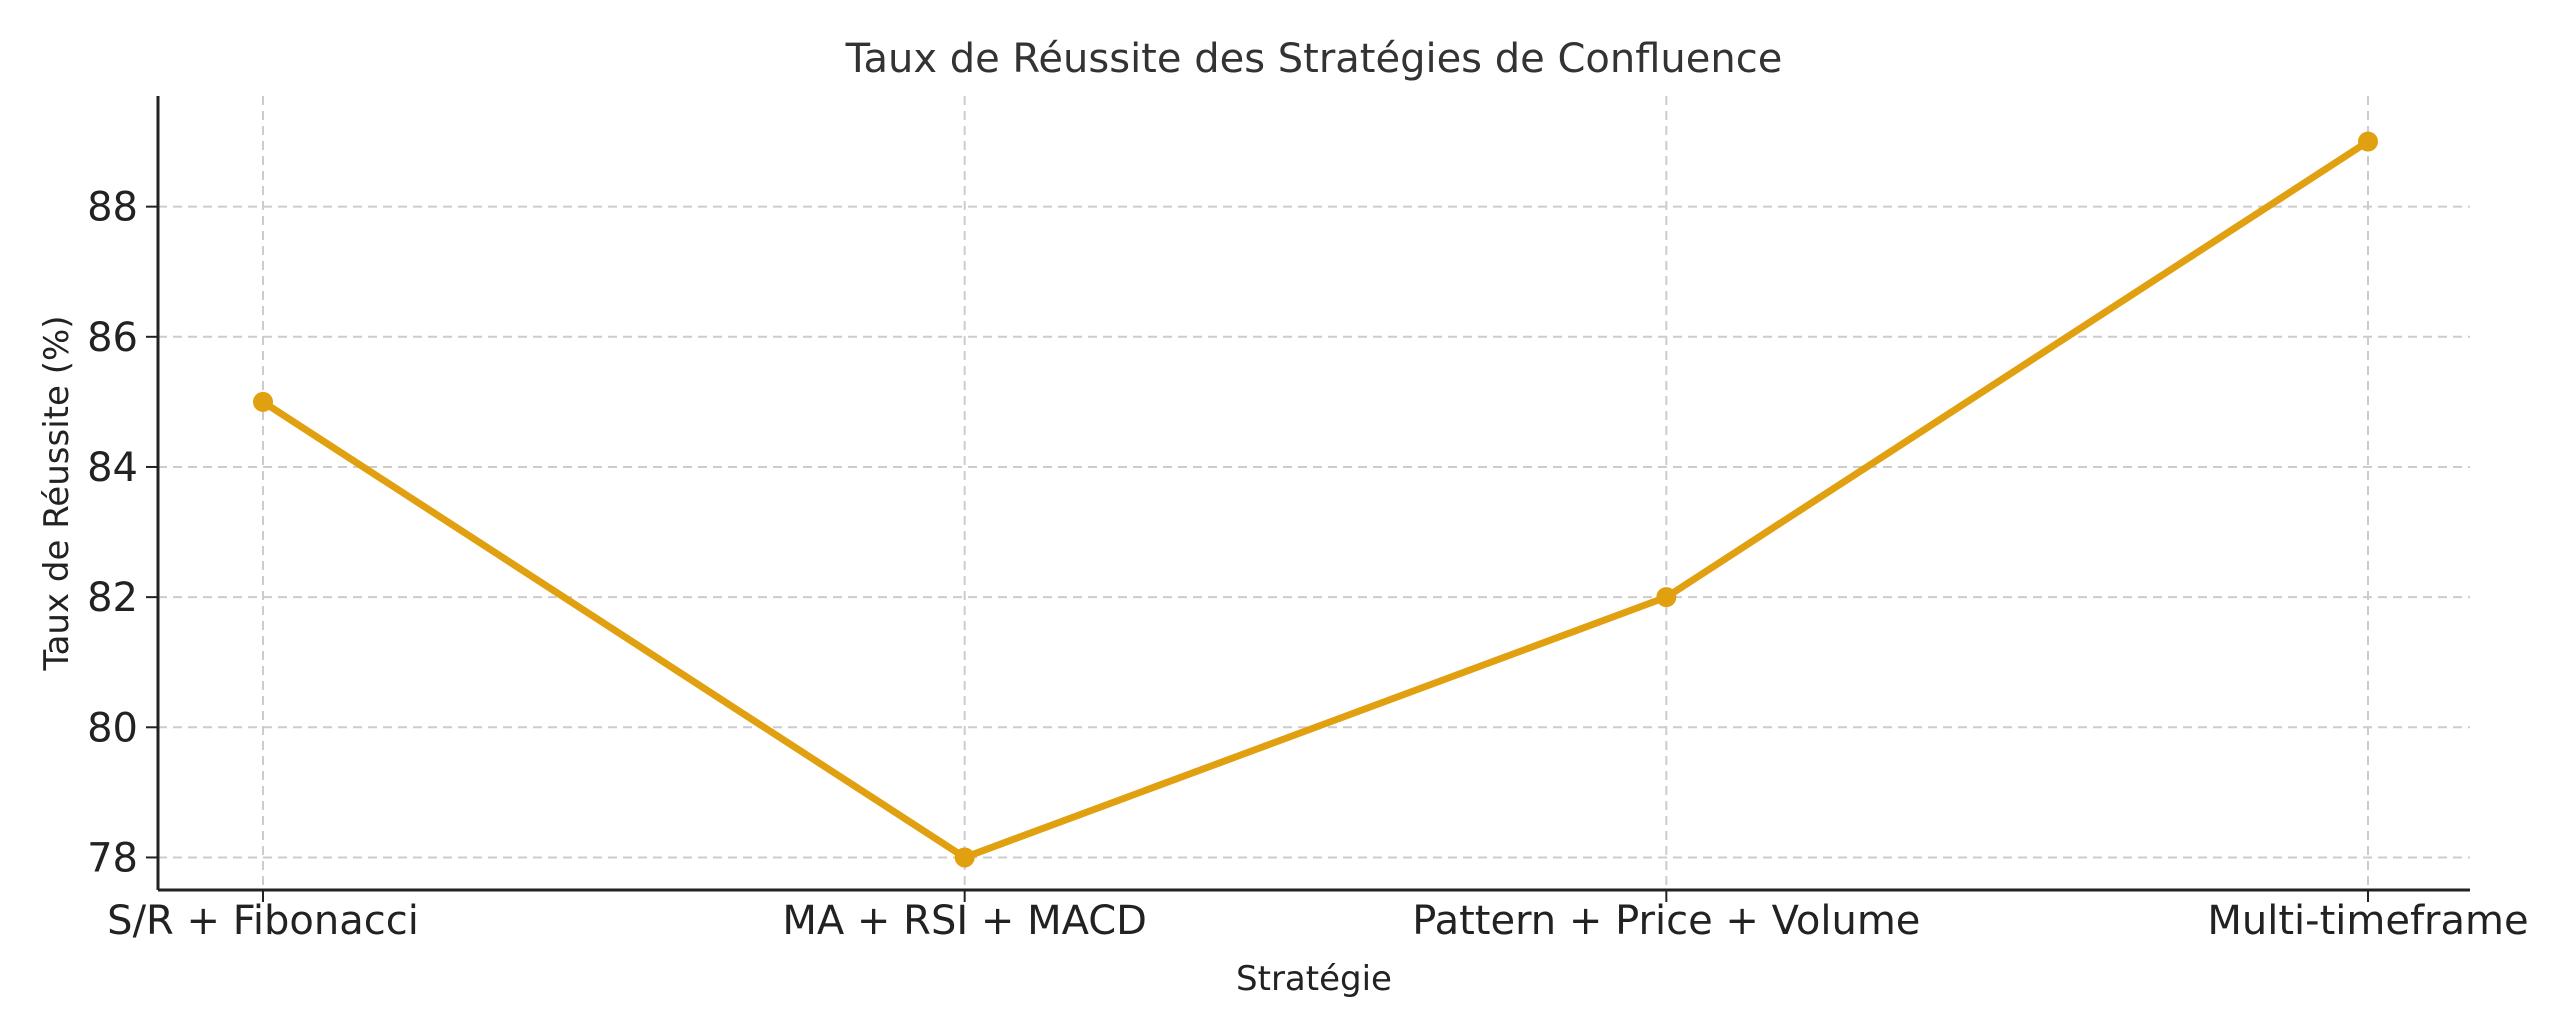 This screenshot has width=2560, height=1024. What do you see at coordinates (112, 468) in the screenshot?
I see `y-tick-label: 84` at bounding box center [112, 468].